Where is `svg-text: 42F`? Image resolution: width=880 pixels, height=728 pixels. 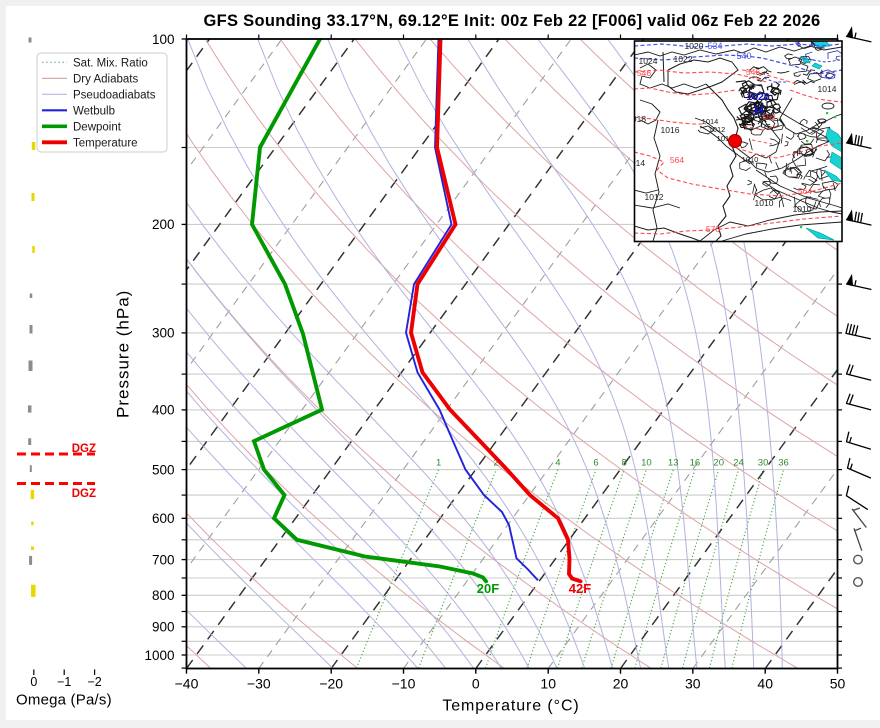
svg-text: 42F is located at coordinates (580, 588).